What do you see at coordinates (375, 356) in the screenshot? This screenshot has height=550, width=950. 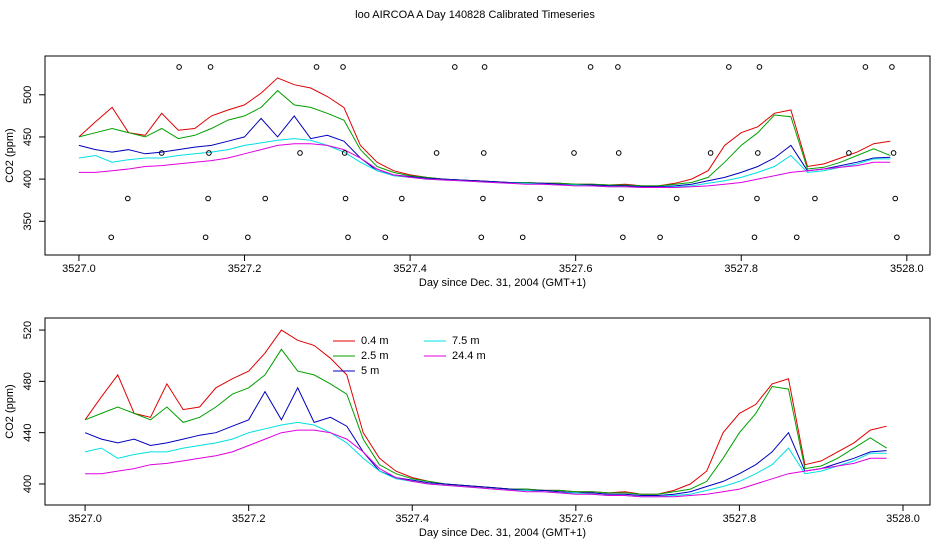 I see `legend-label: 2.5 m` at bounding box center [375, 356].